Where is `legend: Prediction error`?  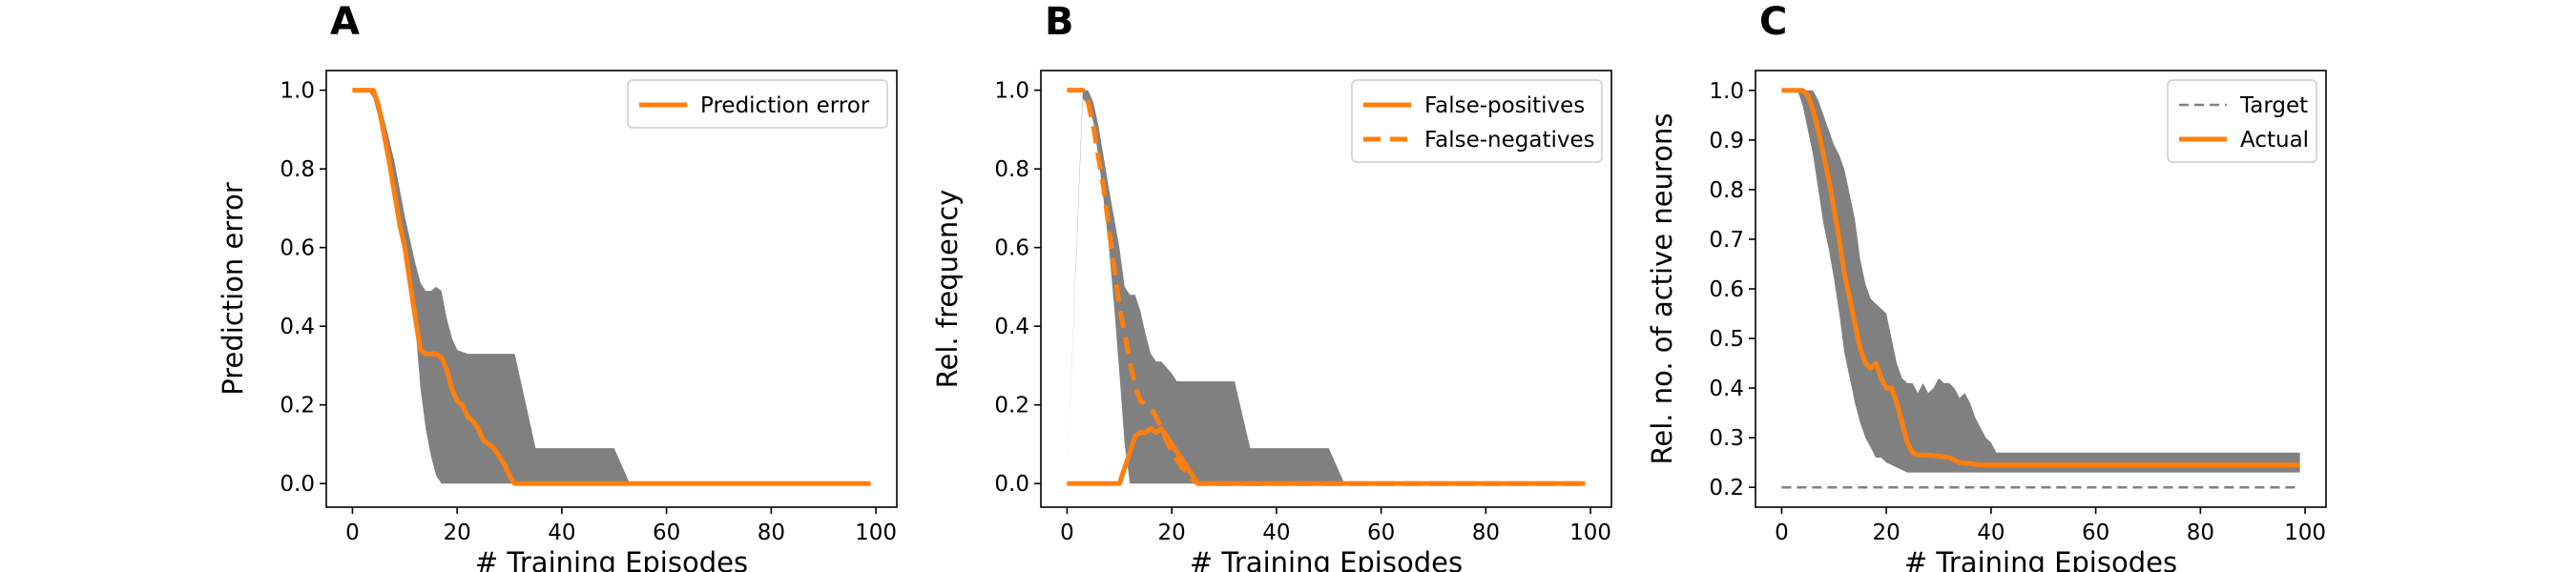
legend: Prediction error is located at coordinates (757, 104).